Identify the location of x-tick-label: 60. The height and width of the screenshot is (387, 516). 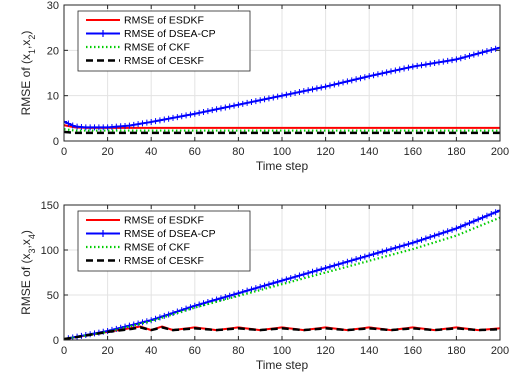
(195, 152).